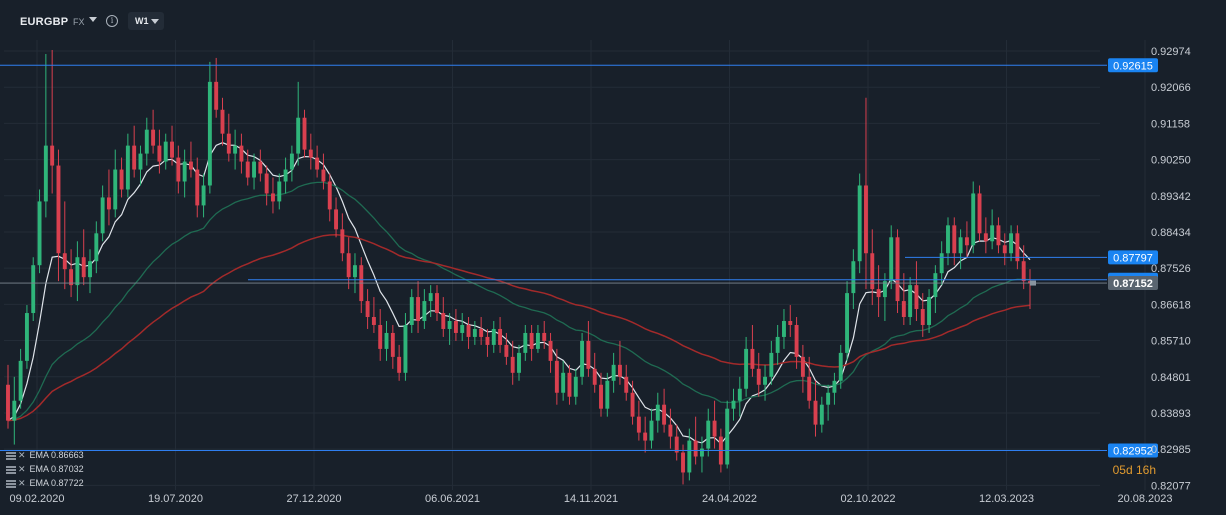 The height and width of the screenshot is (515, 1226). What do you see at coordinates (1134, 470) in the screenshot?
I see `bar-countdown: 05d 16h` at bounding box center [1134, 470].